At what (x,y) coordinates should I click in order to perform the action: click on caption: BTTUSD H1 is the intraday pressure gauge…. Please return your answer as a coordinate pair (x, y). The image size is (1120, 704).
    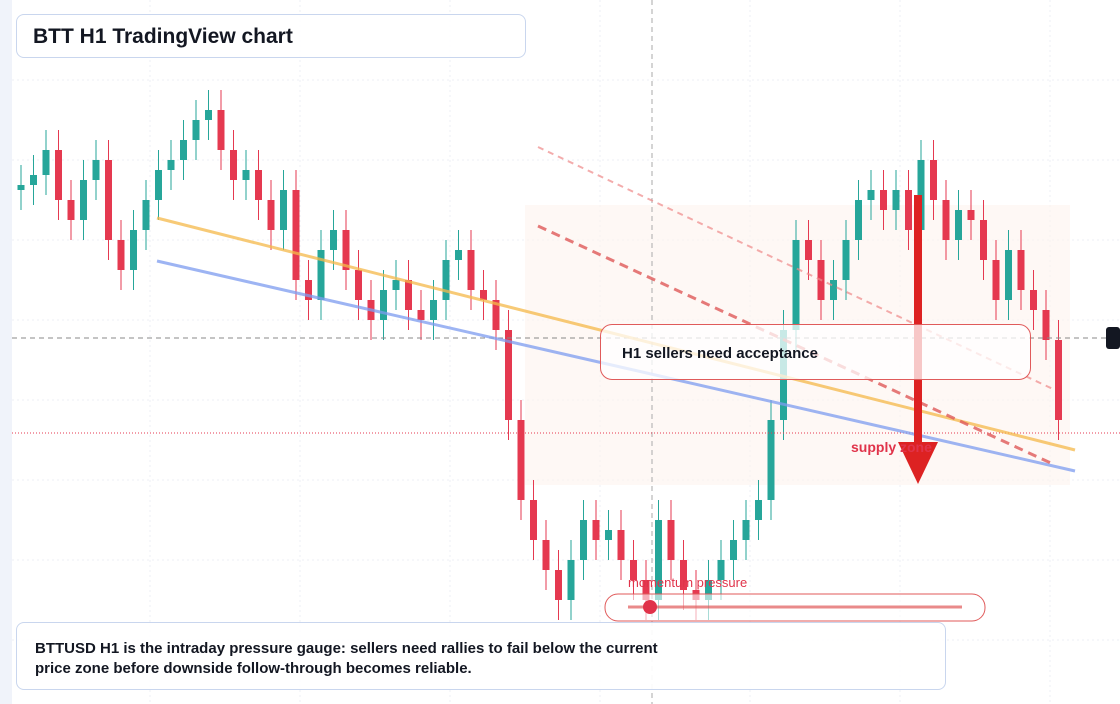
    Looking at the image, I should click on (481, 656).